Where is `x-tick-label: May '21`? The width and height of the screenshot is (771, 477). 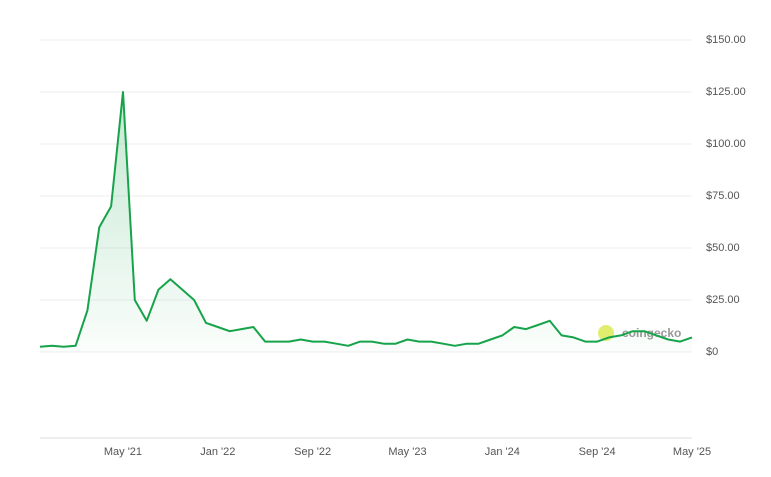
x-tick-label: May '21 is located at coordinates (123, 452).